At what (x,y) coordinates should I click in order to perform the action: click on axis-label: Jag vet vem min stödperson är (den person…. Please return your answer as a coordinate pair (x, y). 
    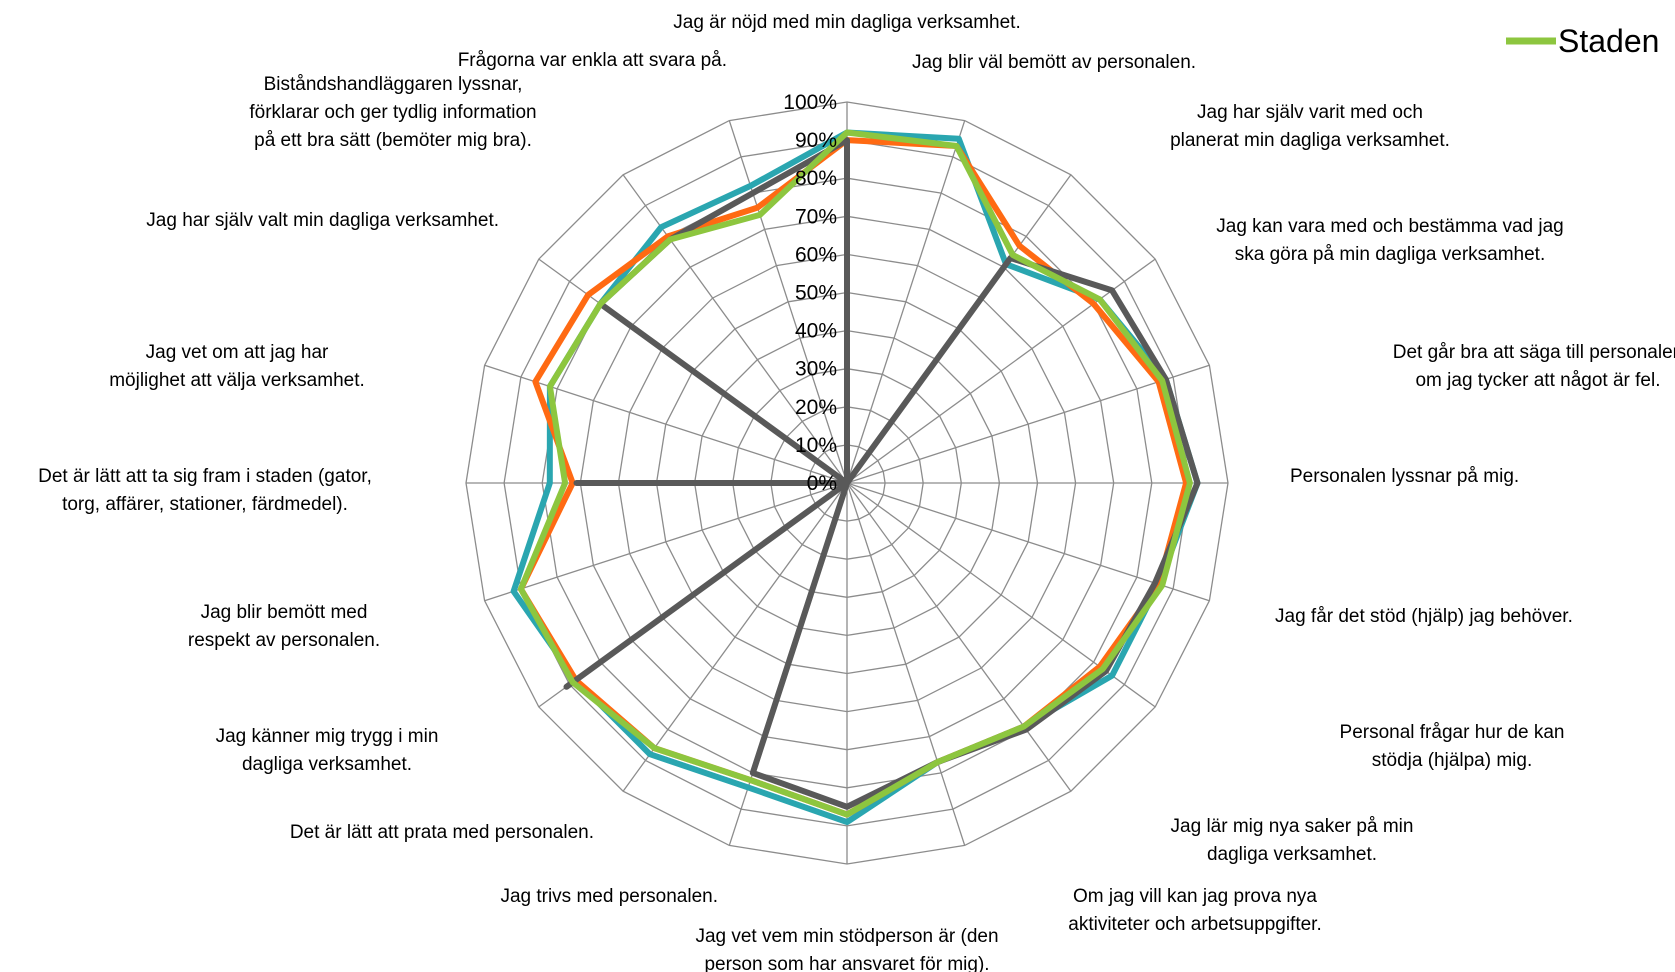
    Looking at the image, I should click on (846, 949).